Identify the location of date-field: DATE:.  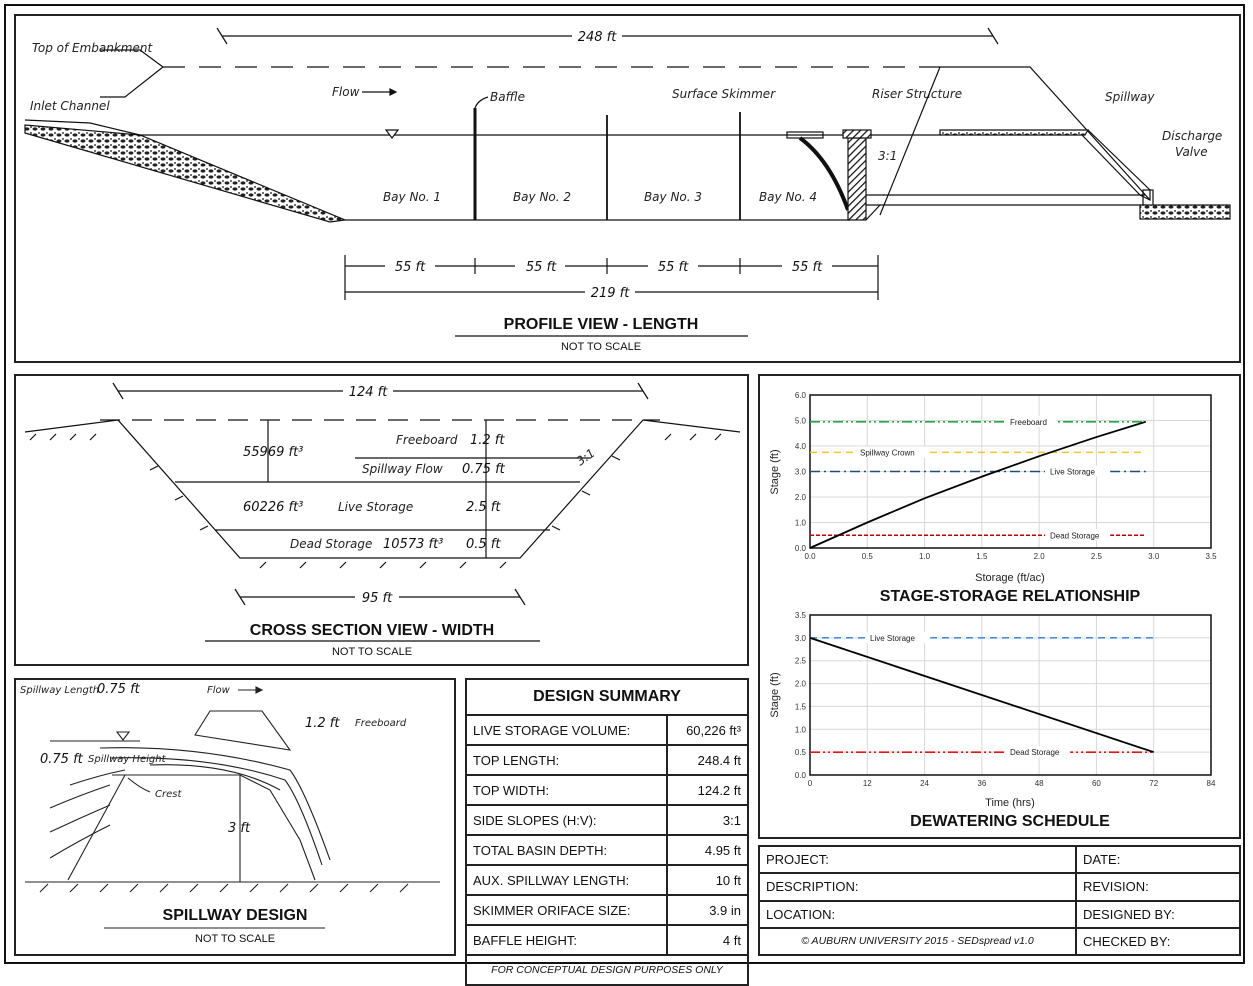
(1158, 859).